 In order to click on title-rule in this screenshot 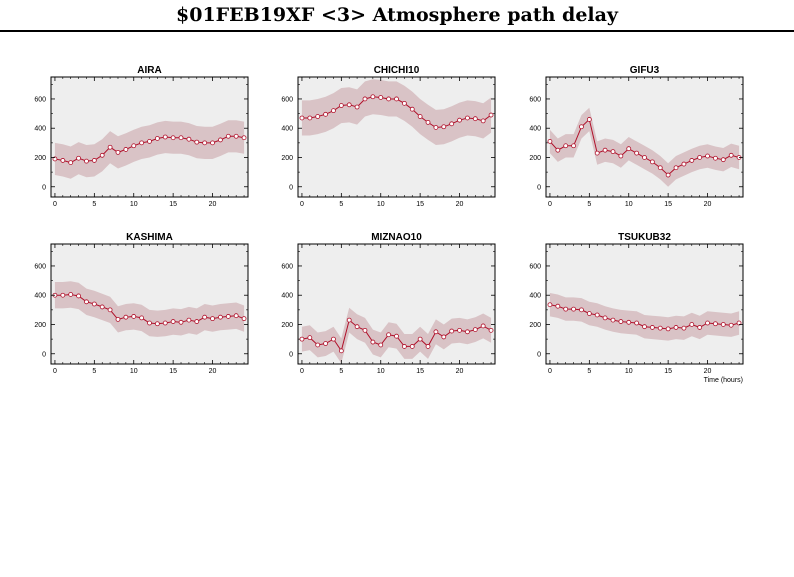, I will do `click(397, 31)`.